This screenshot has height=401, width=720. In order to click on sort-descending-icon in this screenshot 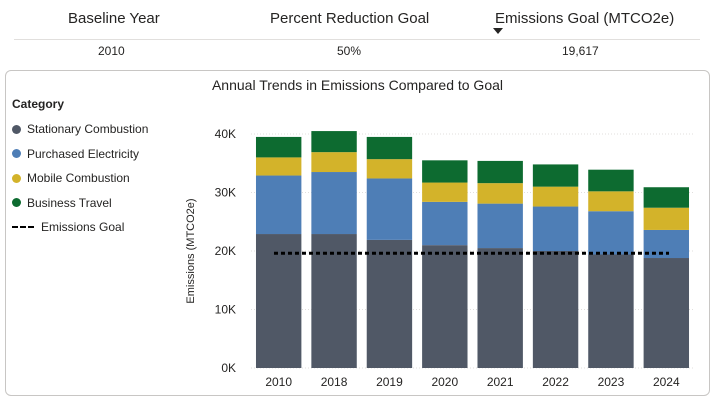, I will do `click(498, 31)`.